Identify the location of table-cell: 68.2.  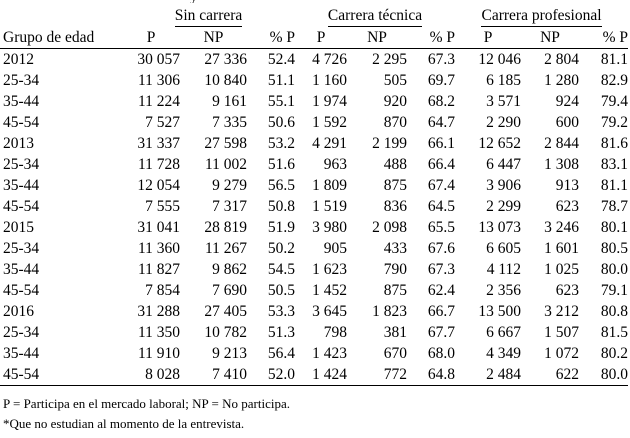
(441, 101).